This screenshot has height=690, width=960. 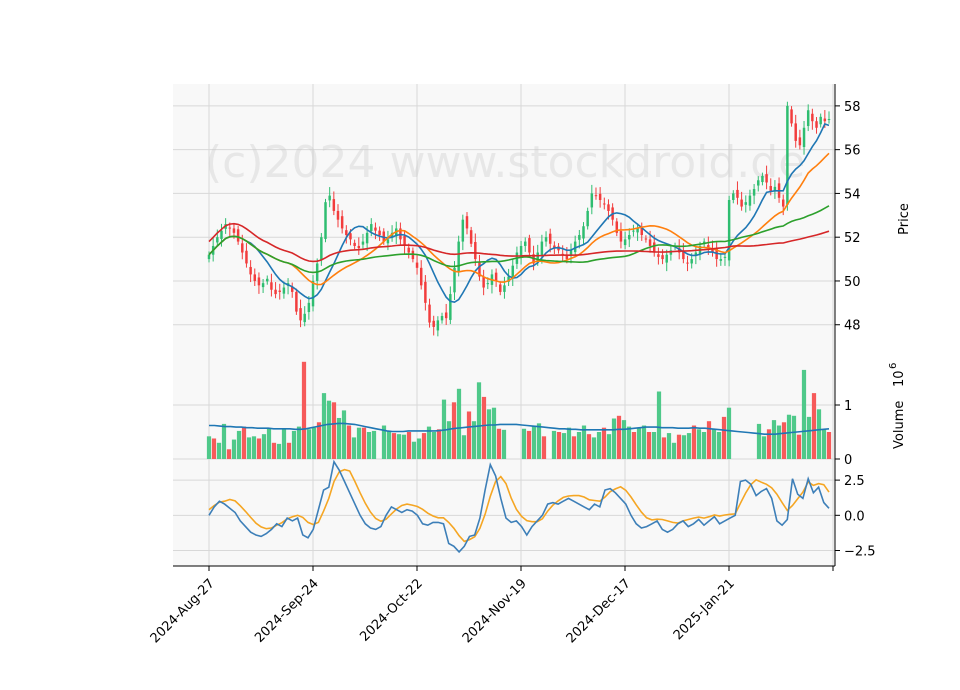 I want to click on ma-longest-line, so click(x=519, y=242).